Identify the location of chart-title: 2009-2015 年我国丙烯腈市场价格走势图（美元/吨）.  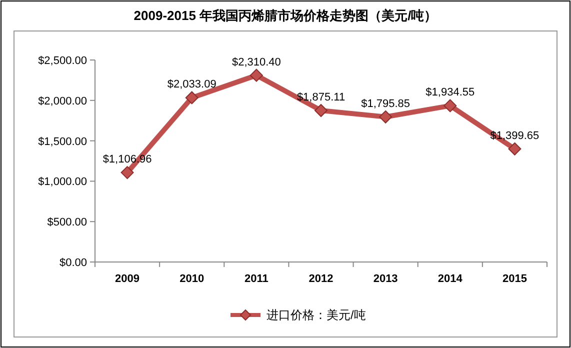
(286, 15).